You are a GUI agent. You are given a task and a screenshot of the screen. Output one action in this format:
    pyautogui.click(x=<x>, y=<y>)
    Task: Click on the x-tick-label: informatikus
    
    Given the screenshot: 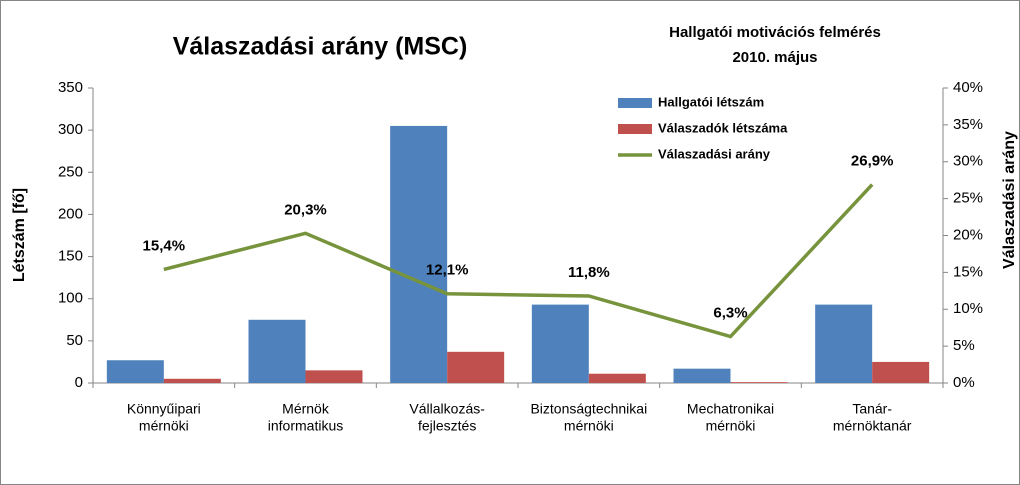 What is the action you would take?
    pyautogui.click(x=305, y=426)
    